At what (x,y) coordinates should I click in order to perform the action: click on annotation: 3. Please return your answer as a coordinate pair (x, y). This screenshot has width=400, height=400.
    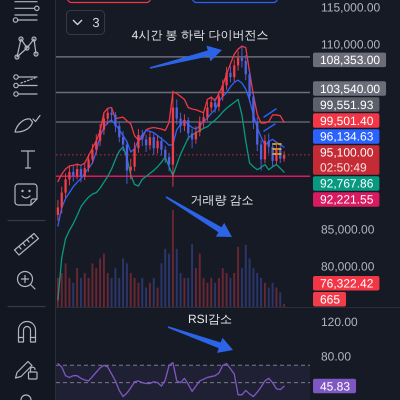
    Looking at the image, I should click on (96, 22).